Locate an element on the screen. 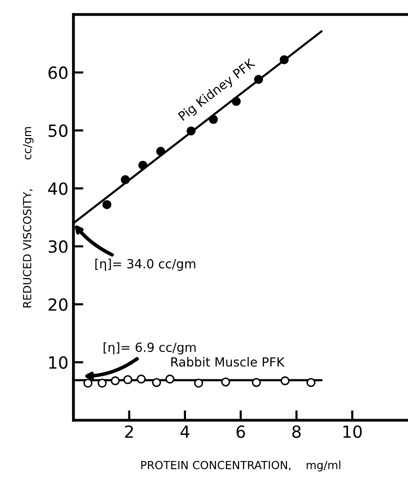 This screenshot has width=408, height=483. x-tick-label: 8 is located at coordinates (296, 431).